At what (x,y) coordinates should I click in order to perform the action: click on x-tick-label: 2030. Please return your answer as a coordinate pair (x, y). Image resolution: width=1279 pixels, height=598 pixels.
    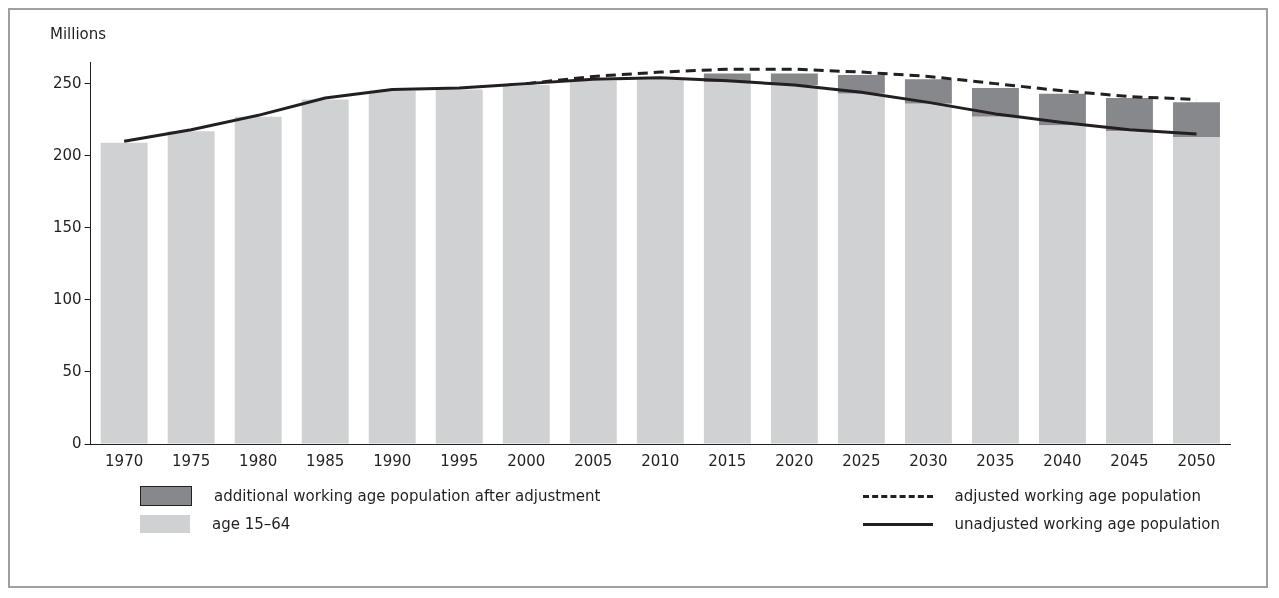
    Looking at the image, I should click on (928, 460).